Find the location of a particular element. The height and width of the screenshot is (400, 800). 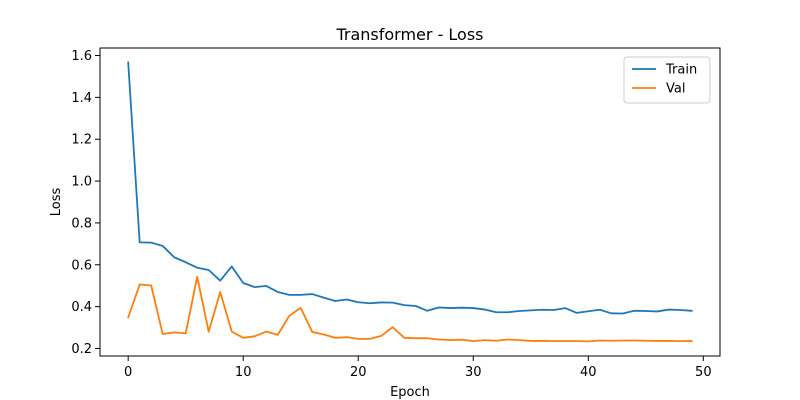

series-line-val is located at coordinates (410, 309).